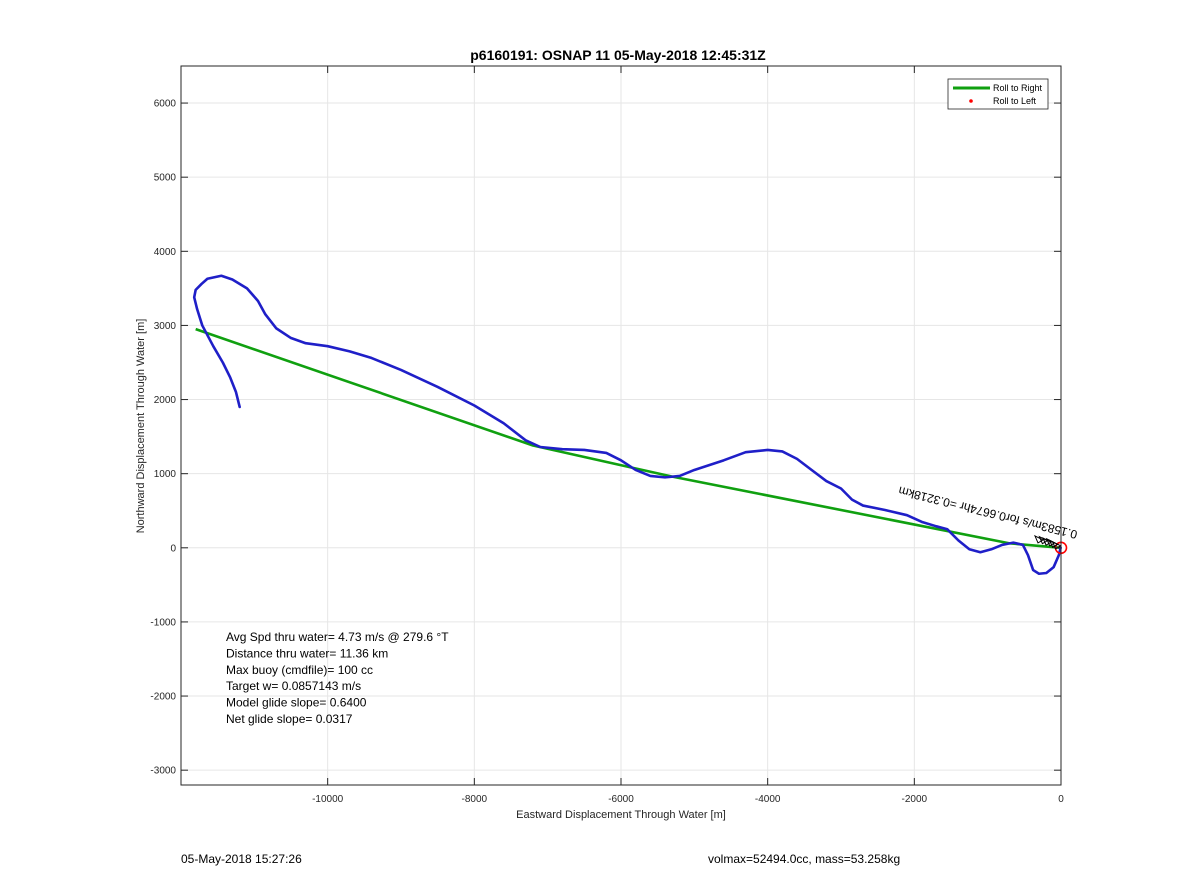 This screenshot has height=885, width=1200. What do you see at coordinates (296, 703) in the screenshot?
I see `stats-line: Model glide slope= 0.6400` at bounding box center [296, 703].